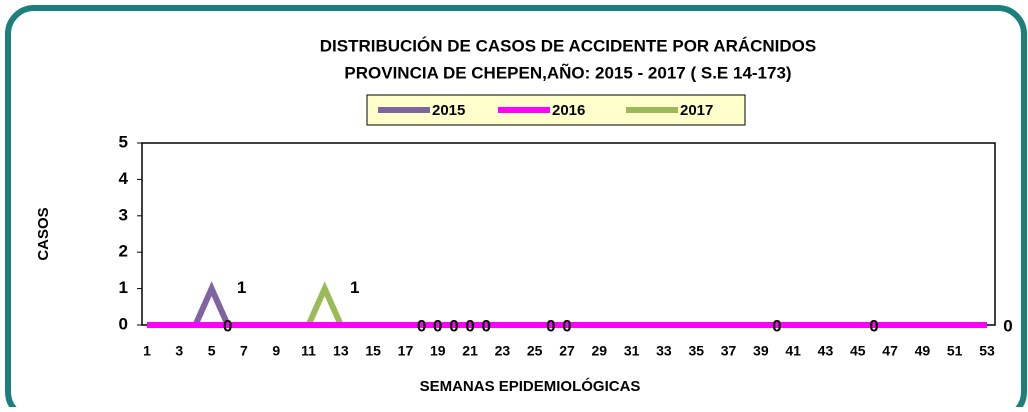 This screenshot has width=1028, height=412. Describe the element at coordinates (123, 141) in the screenshot. I see `y-tick-label: 5` at that location.